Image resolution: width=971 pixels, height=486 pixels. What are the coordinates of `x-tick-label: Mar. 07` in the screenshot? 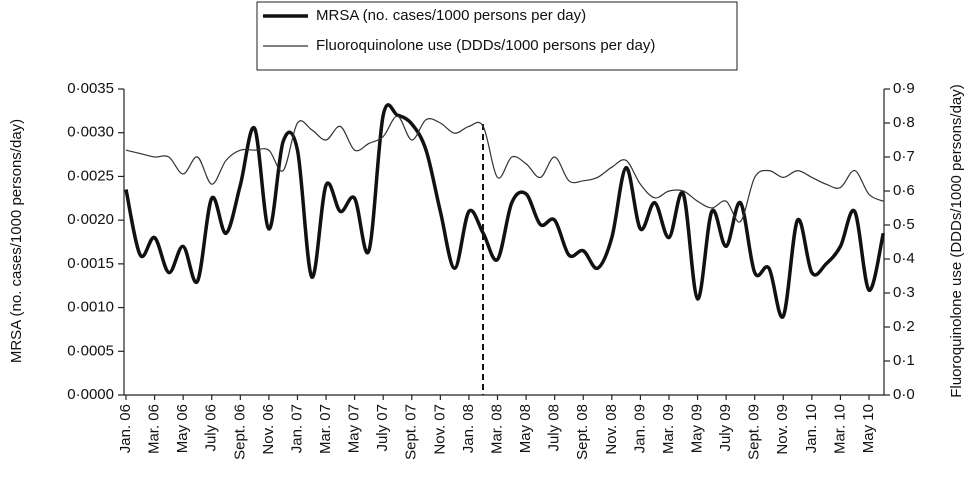 It's located at (325, 429).